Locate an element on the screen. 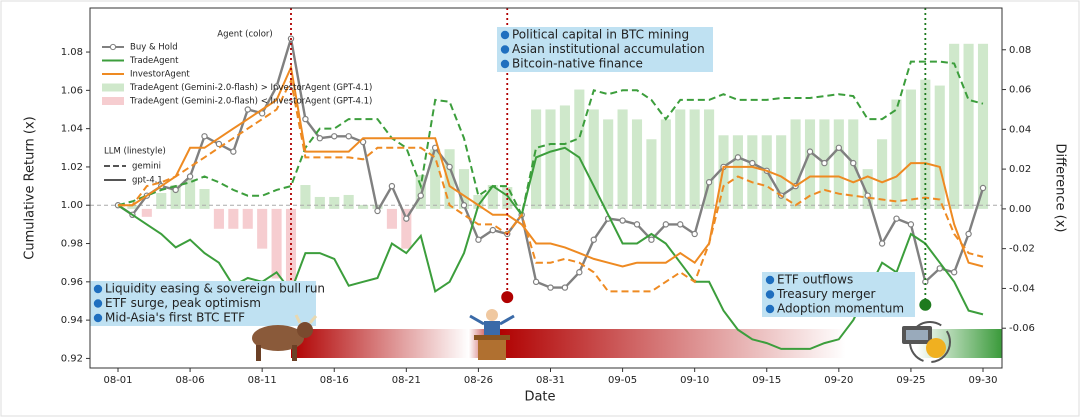 Image resolution: width=1080 pixels, height=417 pixels. y2-tick-label: 0.06 is located at coordinates (1020, 90).